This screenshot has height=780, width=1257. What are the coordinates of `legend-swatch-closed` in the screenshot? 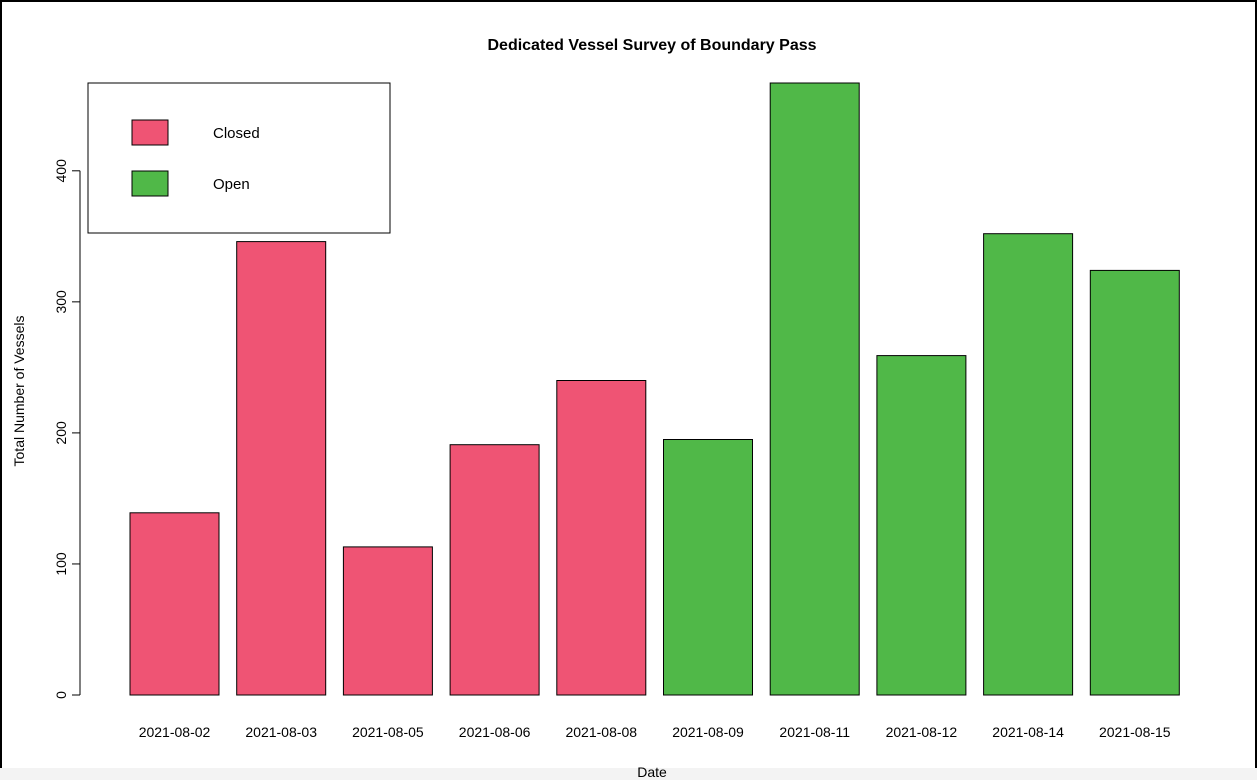 It's located at (150, 132).